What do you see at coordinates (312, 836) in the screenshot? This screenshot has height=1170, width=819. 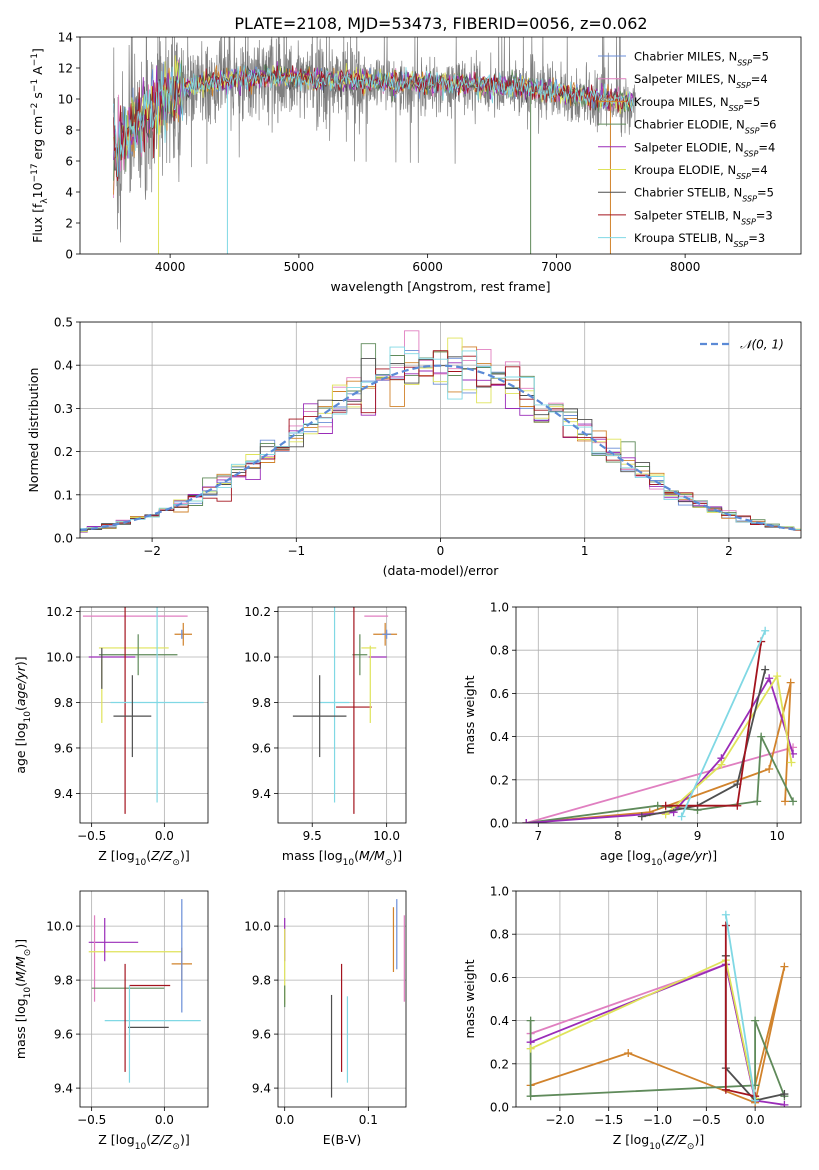 I see `x-tick-label: 9.5` at bounding box center [312, 836].